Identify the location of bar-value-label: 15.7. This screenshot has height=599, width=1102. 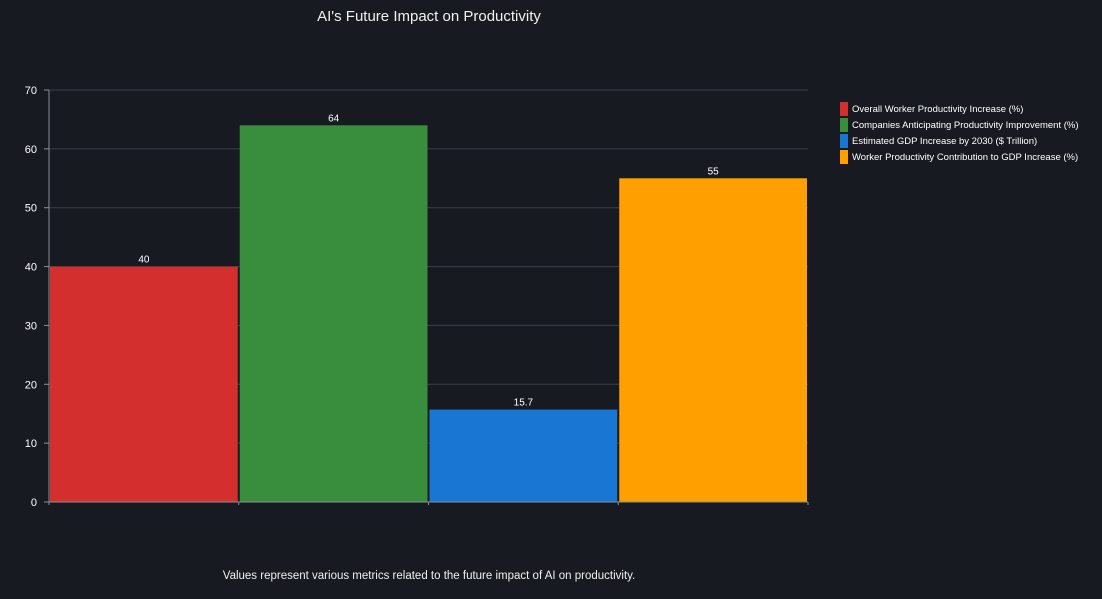
(524, 403).